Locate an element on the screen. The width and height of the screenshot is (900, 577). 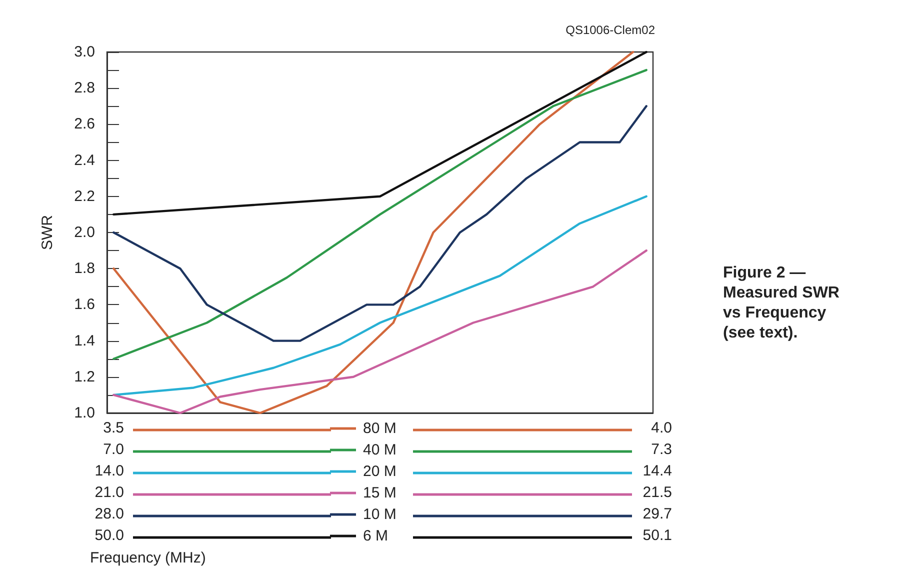
text: 14.4 is located at coordinates (657, 471).